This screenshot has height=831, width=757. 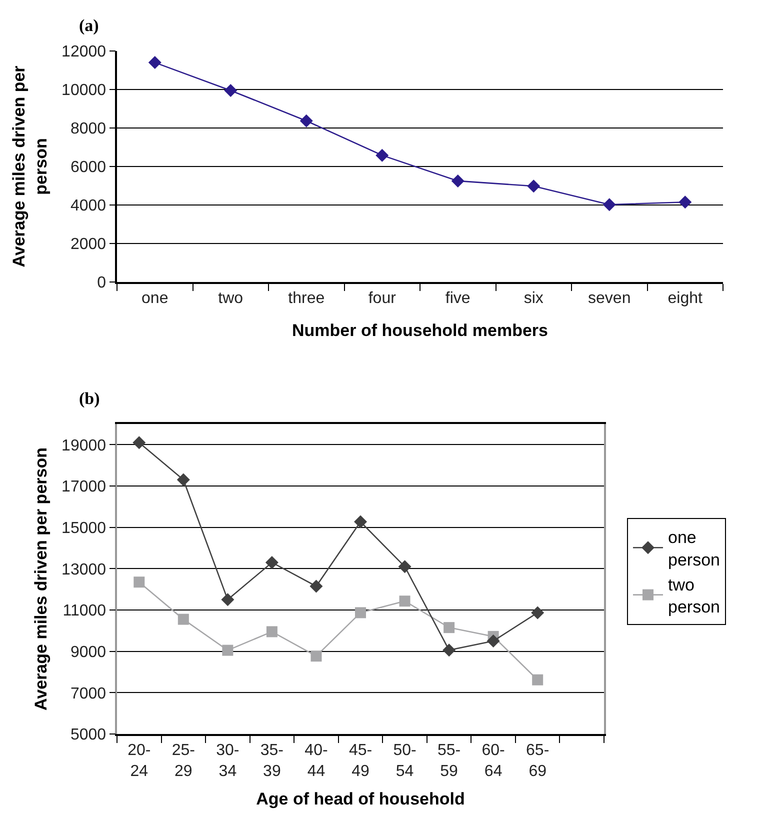 I want to click on y-tick-label: 11000, so click(x=84, y=611).